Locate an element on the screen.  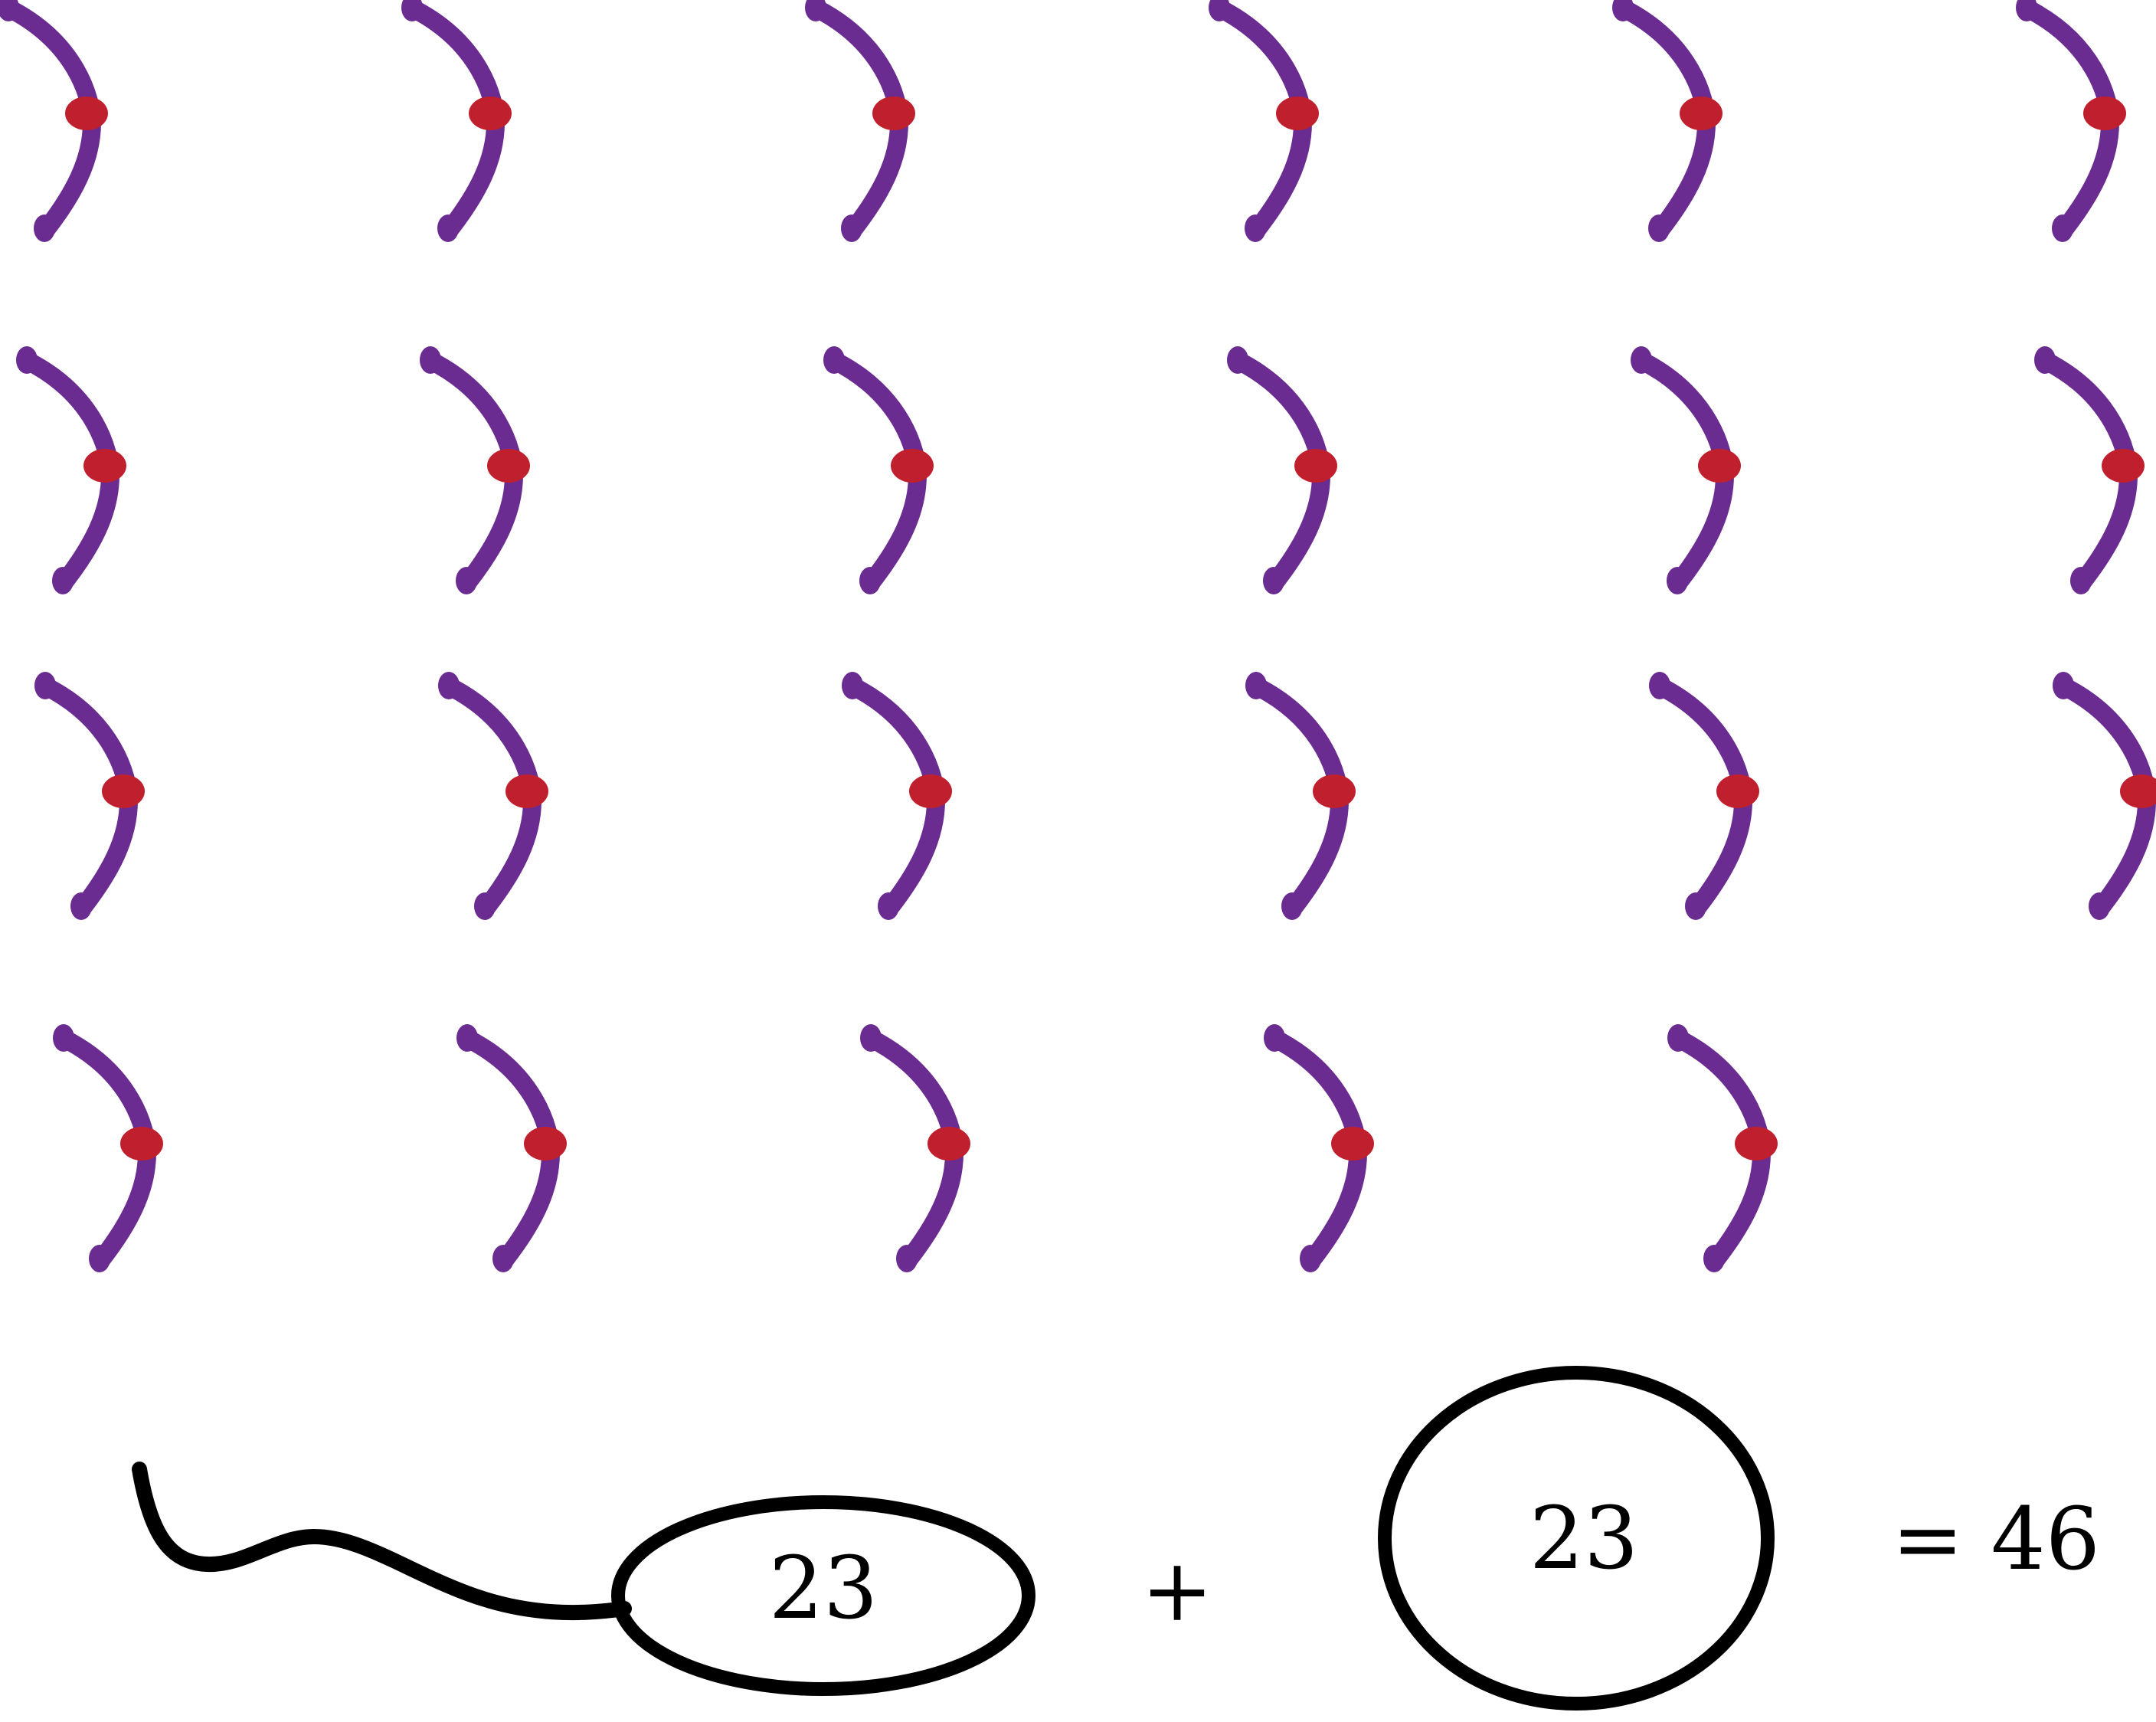
result-text: = 46 is located at coordinates (1996, 1539).